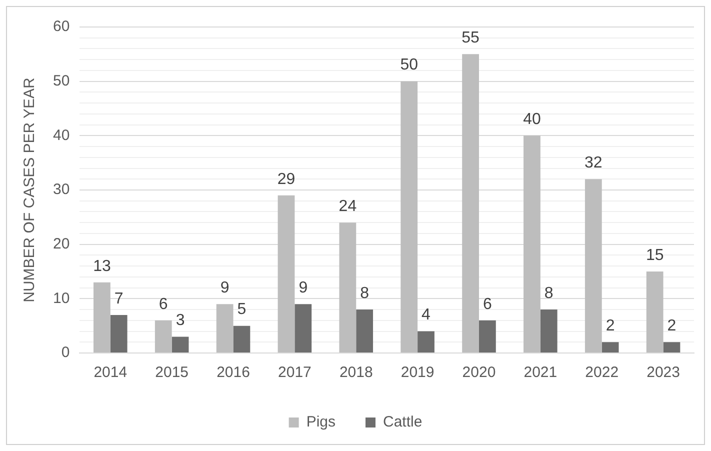  What do you see at coordinates (409, 65) in the screenshot?
I see `data-label: 50` at bounding box center [409, 65].